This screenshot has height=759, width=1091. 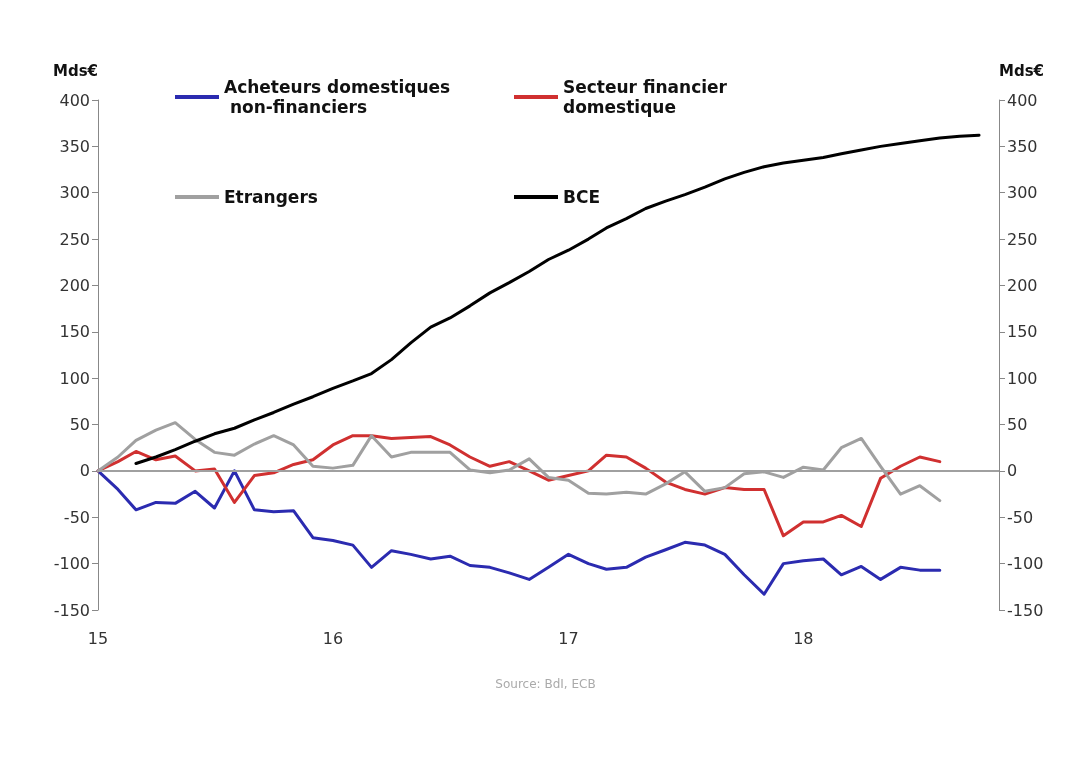 What do you see at coordinates (74, 332) in the screenshot?
I see `y-tick-label: 150` at bounding box center [74, 332].